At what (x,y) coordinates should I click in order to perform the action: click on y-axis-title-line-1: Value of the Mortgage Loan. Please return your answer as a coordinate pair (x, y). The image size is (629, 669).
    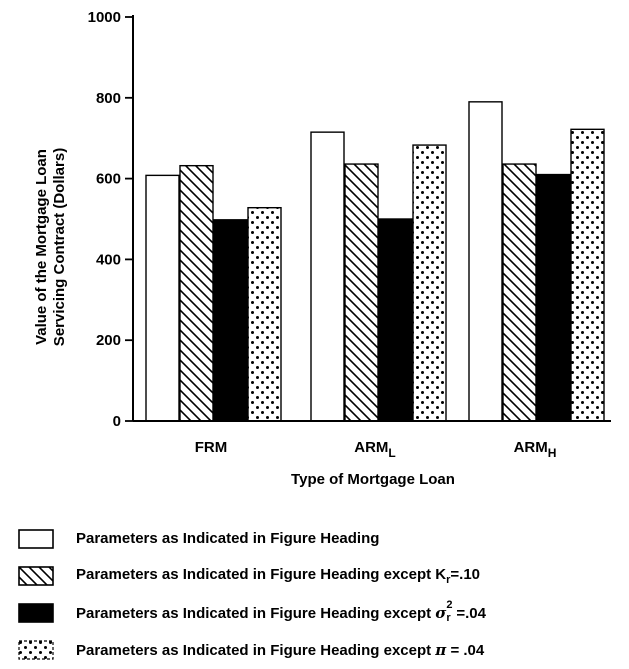
    Looking at the image, I should click on (41, 247).